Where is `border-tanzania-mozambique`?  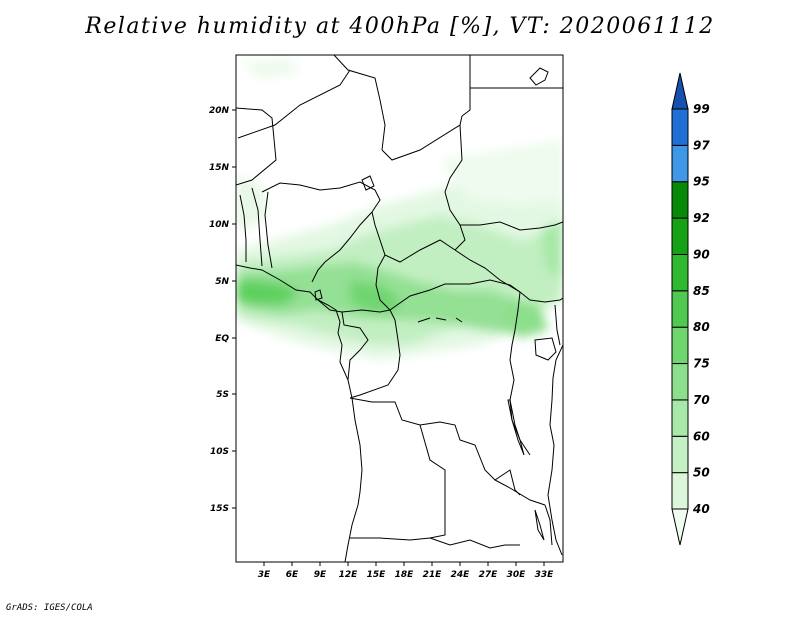
border-tanzania-mozambique is located at coordinates (548, 525).